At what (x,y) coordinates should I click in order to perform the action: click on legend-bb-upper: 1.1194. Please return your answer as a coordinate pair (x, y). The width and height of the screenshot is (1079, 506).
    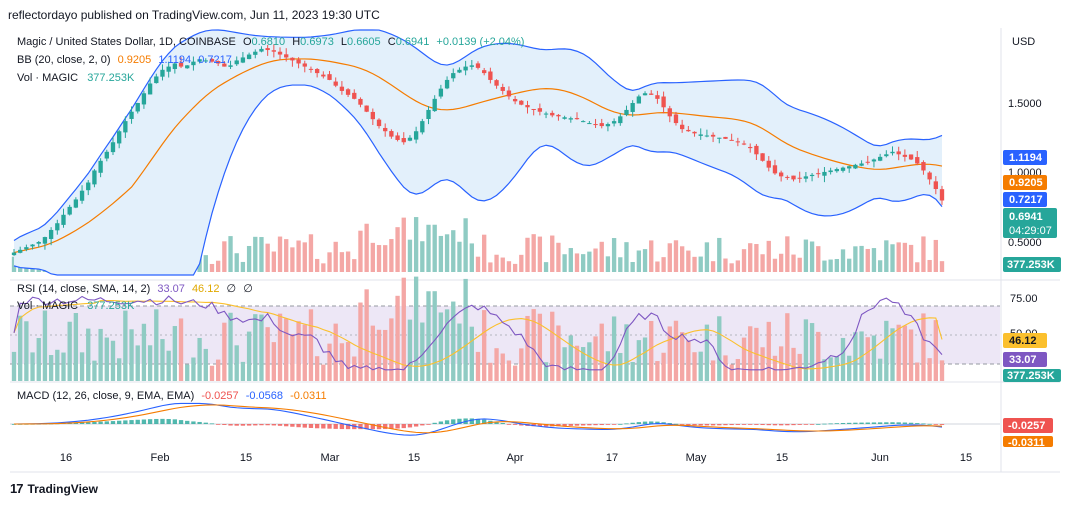
    Looking at the image, I should click on (174, 60).